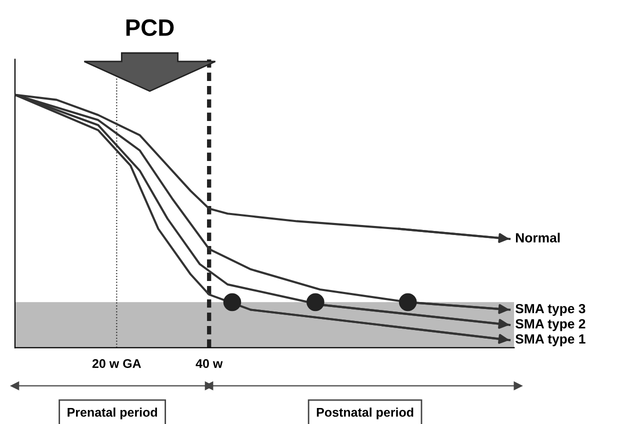 The image size is (624, 424). I want to click on legend-label: SMA type 3, so click(550, 310).